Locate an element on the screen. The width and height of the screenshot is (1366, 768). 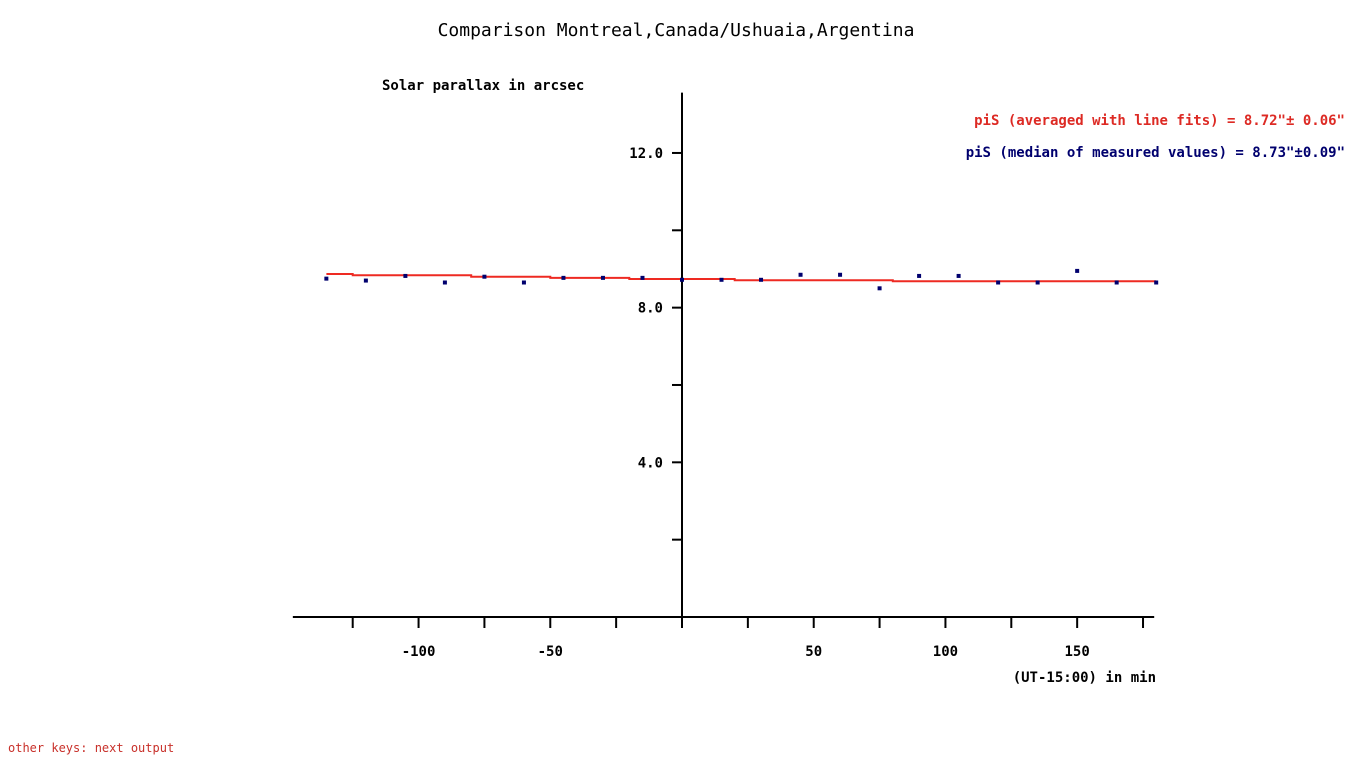
fit-line is located at coordinates (741, 278).